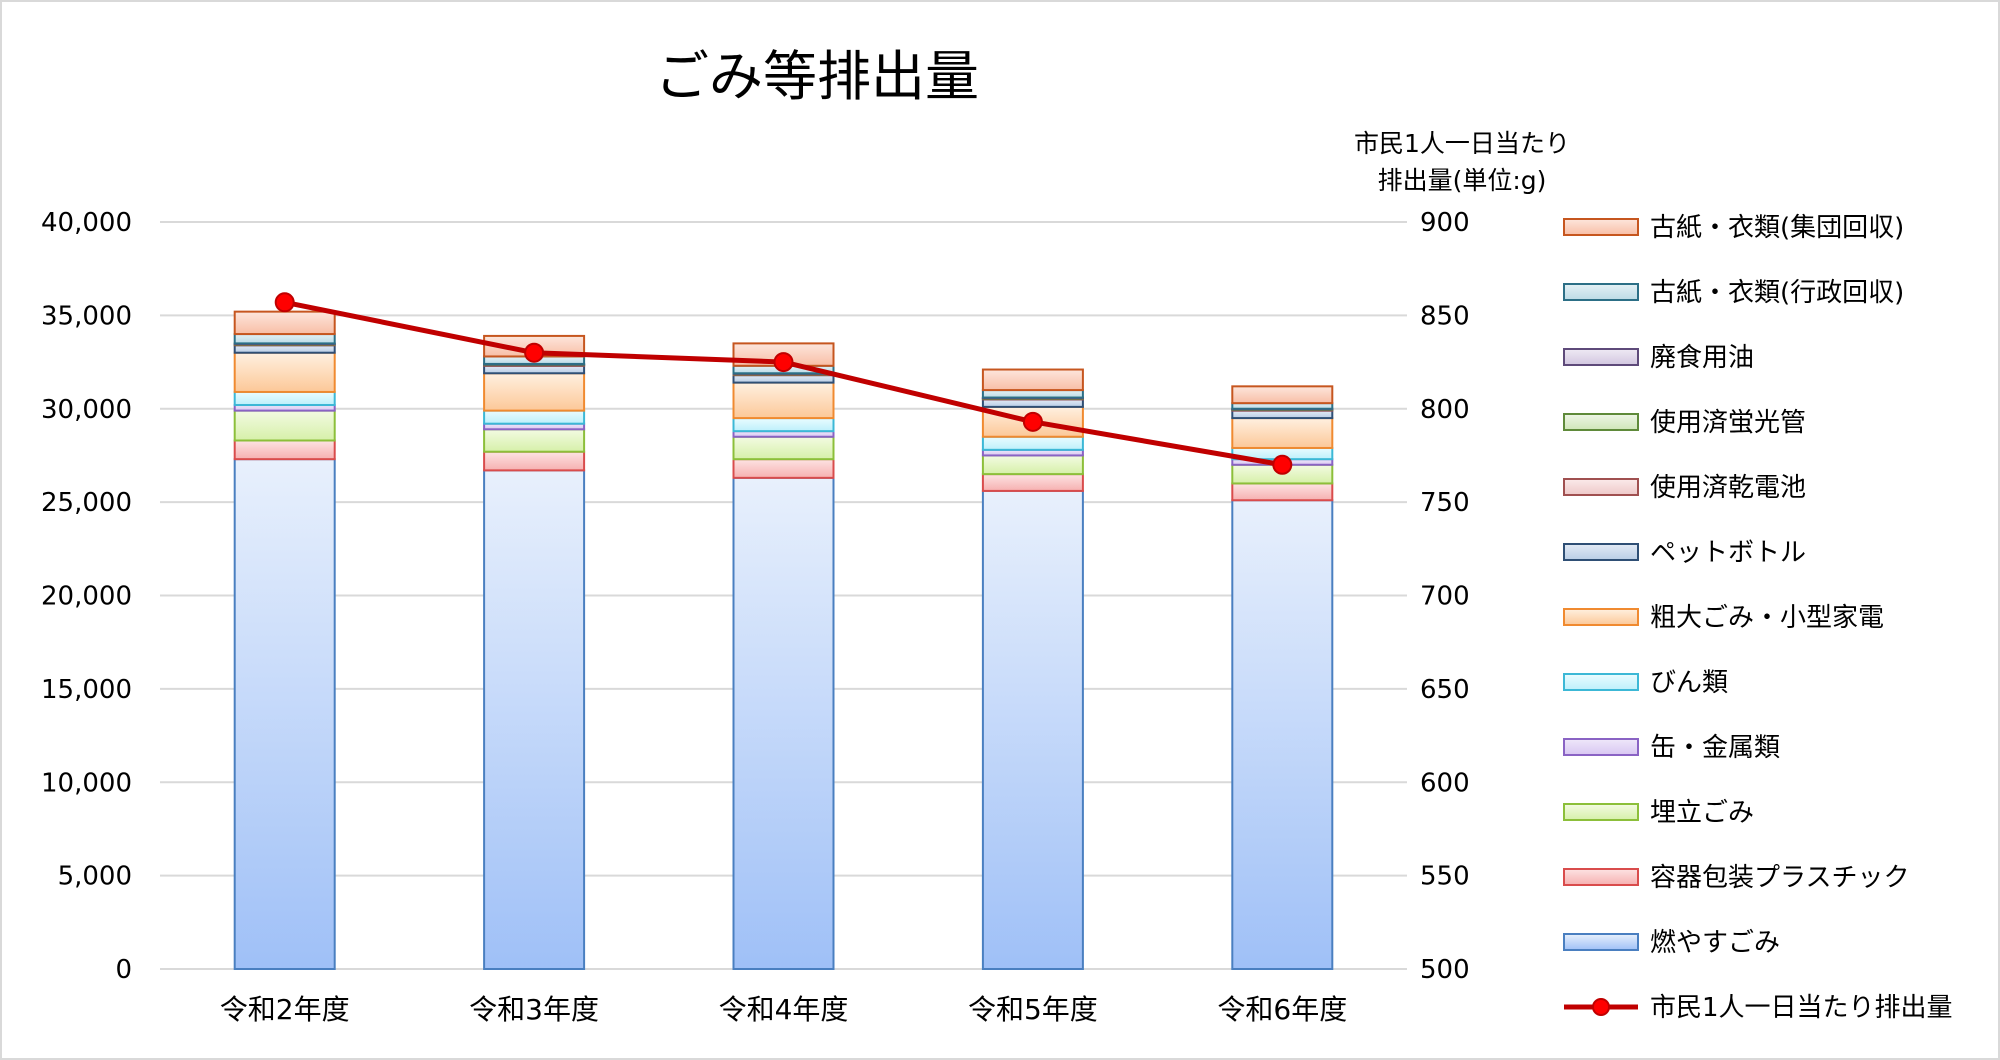 The width and height of the screenshot is (2000, 1060). I want to click on left-tick-label: 15,000, so click(86, 690).